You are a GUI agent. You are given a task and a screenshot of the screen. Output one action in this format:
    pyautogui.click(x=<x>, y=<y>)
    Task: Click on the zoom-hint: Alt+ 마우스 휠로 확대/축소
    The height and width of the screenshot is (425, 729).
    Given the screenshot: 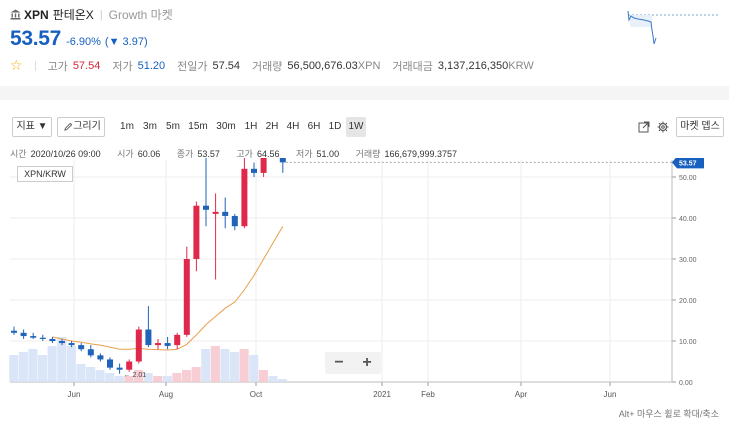 What is the action you would take?
    pyautogui.click(x=668, y=414)
    